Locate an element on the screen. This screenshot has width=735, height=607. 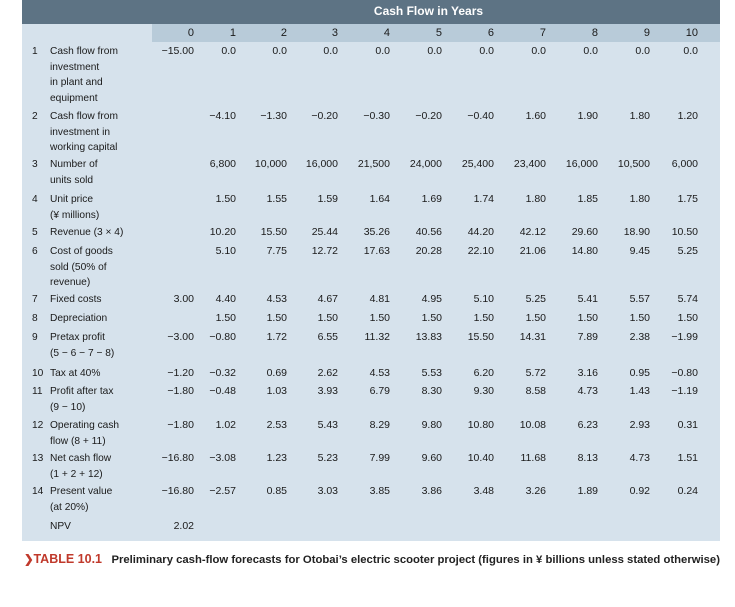
row-label-text: Net cash flow (1 + 2 + 12) is located at coordinates (81, 466).